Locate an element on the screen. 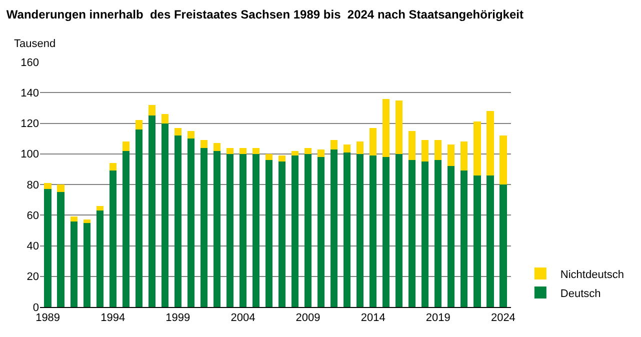  y-tick-label: 40 is located at coordinates (32, 246).